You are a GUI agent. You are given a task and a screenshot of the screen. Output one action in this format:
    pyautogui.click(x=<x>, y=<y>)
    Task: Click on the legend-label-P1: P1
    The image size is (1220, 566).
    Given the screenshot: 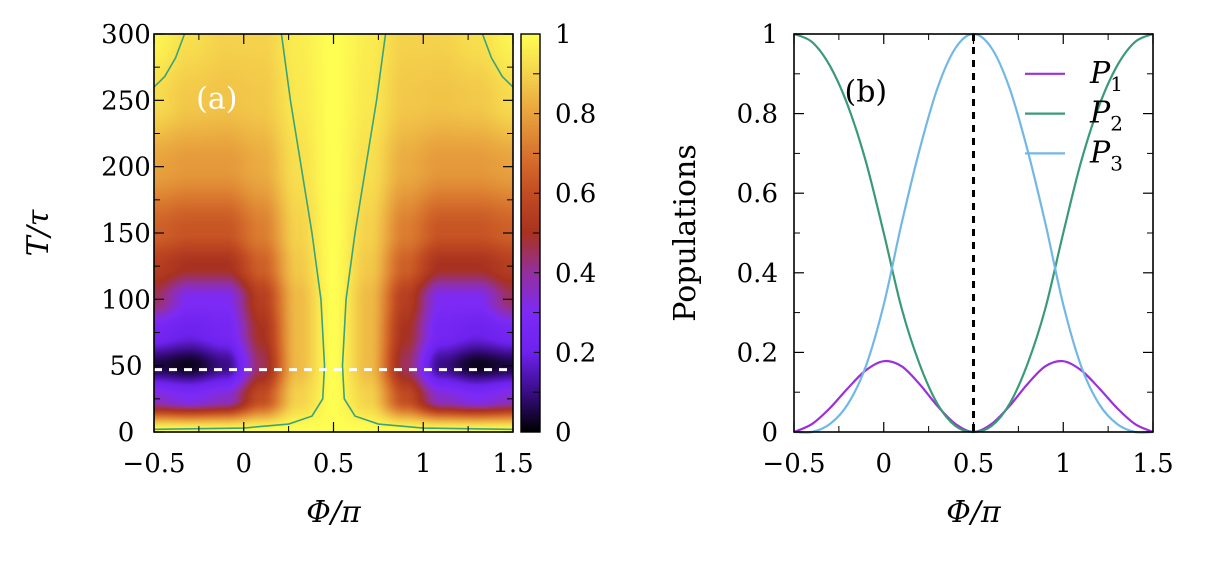 What is the action you would take?
    pyautogui.click(x=1106, y=76)
    